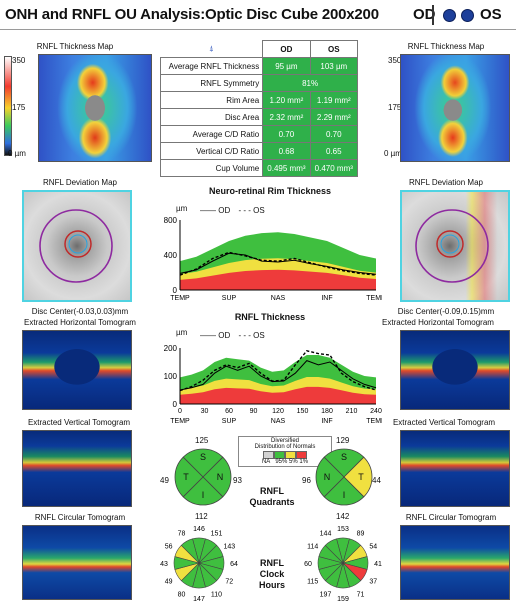 This screenshot has width=516, height=606. I want to click on row-label: Vertical C/D Ratio, so click(211, 151).